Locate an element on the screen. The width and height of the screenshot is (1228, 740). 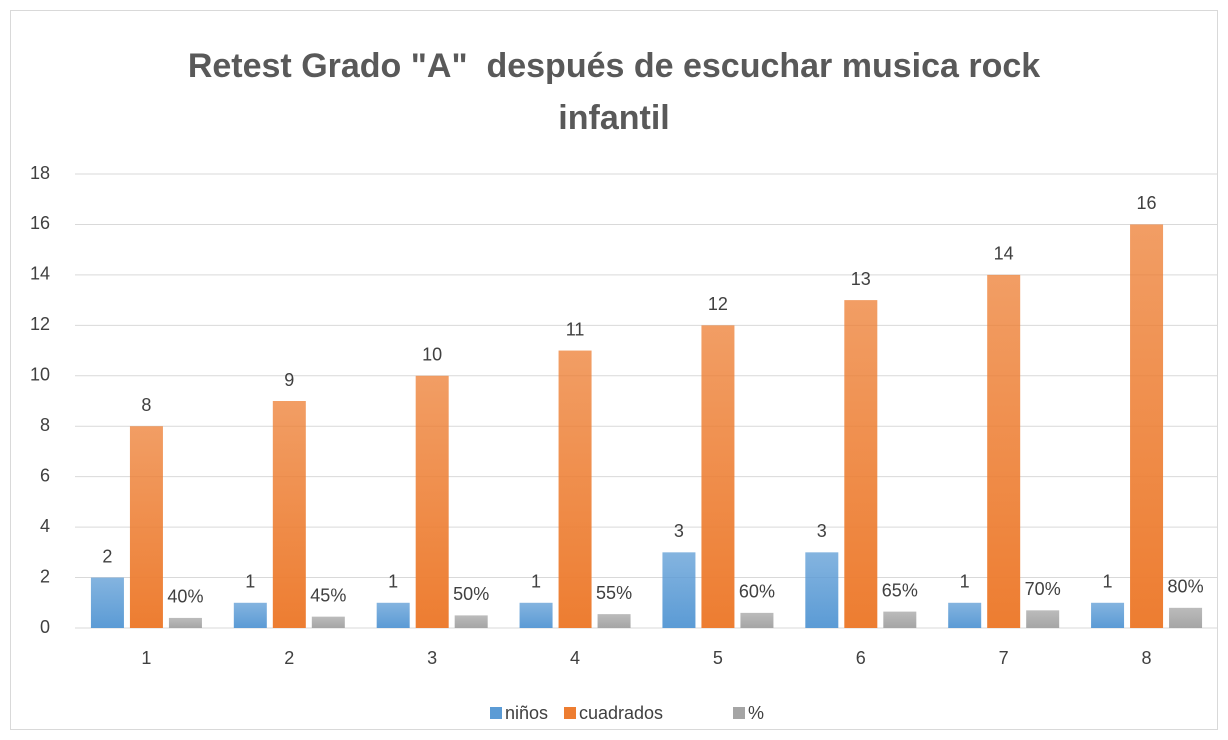
data-label: 45% is located at coordinates (328, 595).